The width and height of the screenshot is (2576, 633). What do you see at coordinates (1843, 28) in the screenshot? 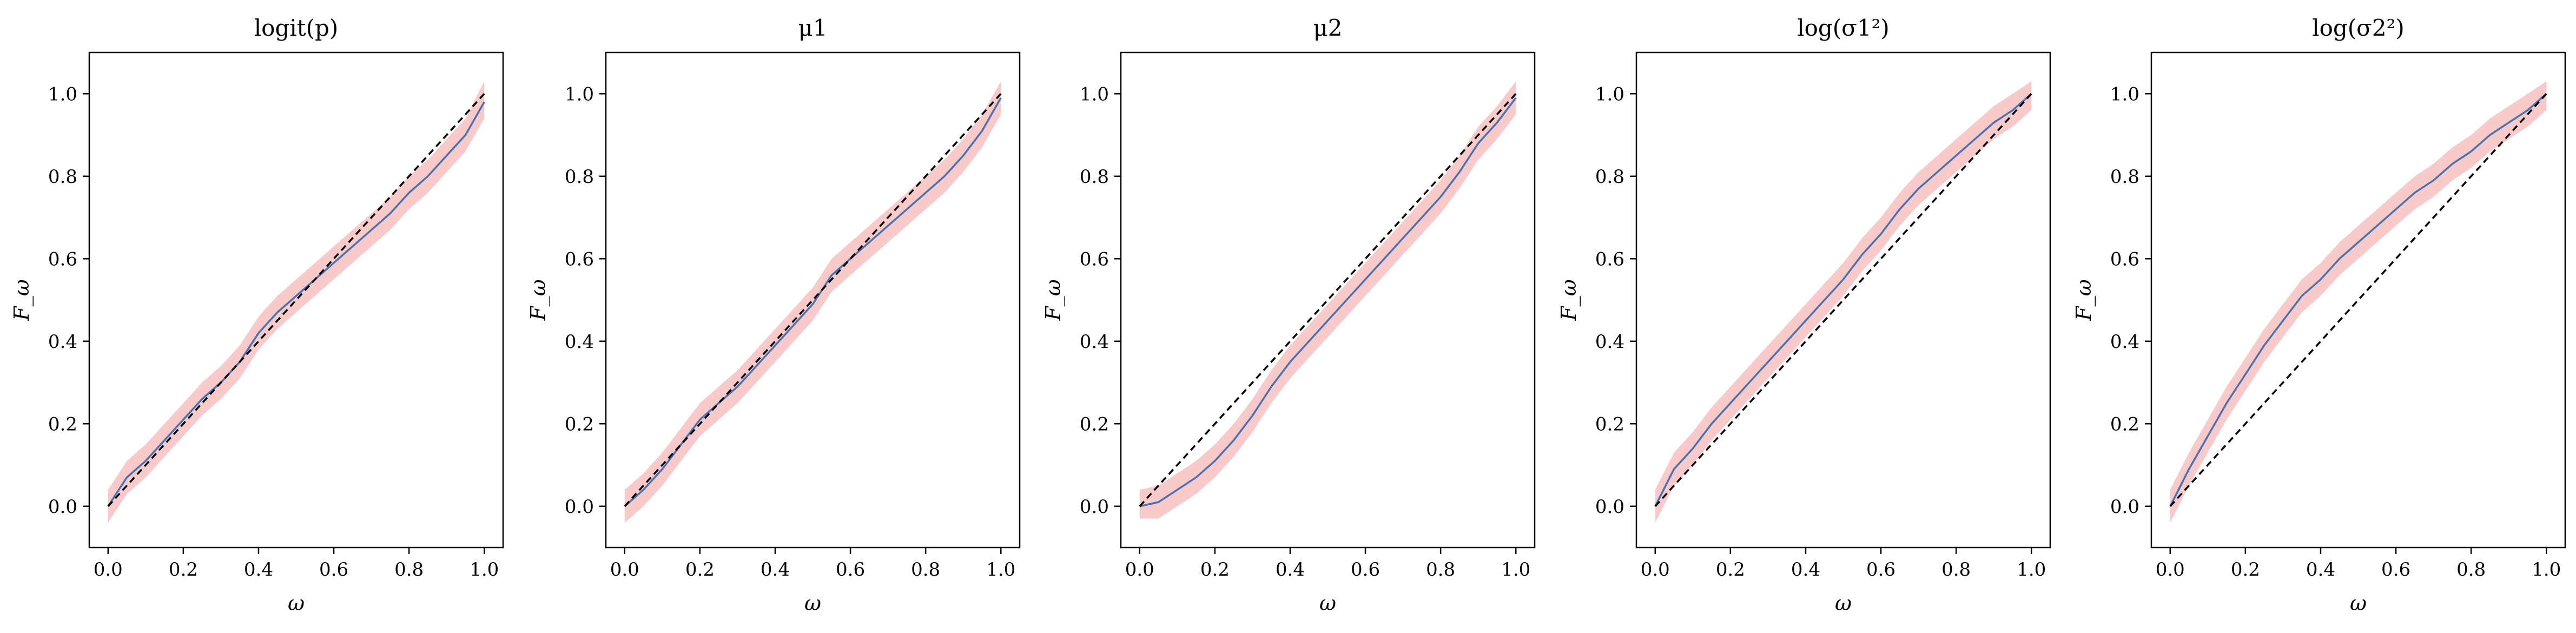
I see `panel-title: log(σ1²)` at bounding box center [1843, 28].